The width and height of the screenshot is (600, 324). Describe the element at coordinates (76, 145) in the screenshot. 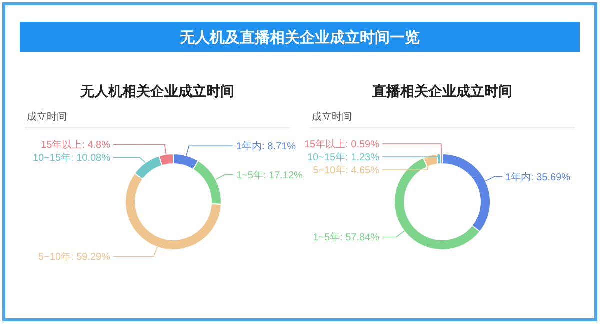

I see `slice-label: 15年以上: 4.8%` at that location.